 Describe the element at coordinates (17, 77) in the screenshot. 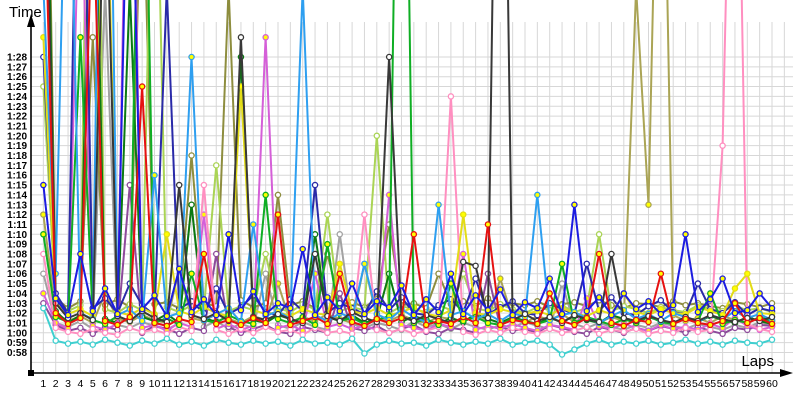

I see `svg-text: 1:26` at that location.